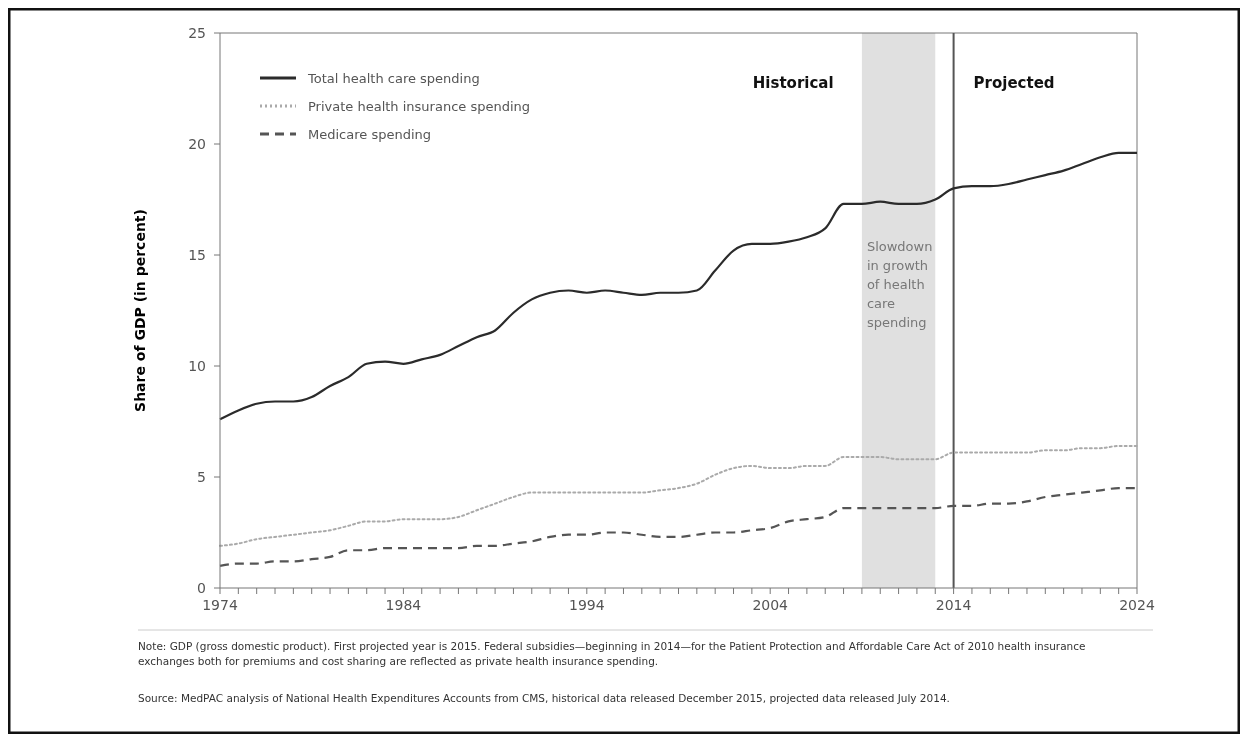 The height and width of the screenshot is (742, 1248). Describe the element at coordinates (544, 698) in the screenshot. I see `source-note: Source: MedPAC analysis of National Health Expenditures Accounts from CMS, historical data released December 2015, projected data released July 2014.` at that location.